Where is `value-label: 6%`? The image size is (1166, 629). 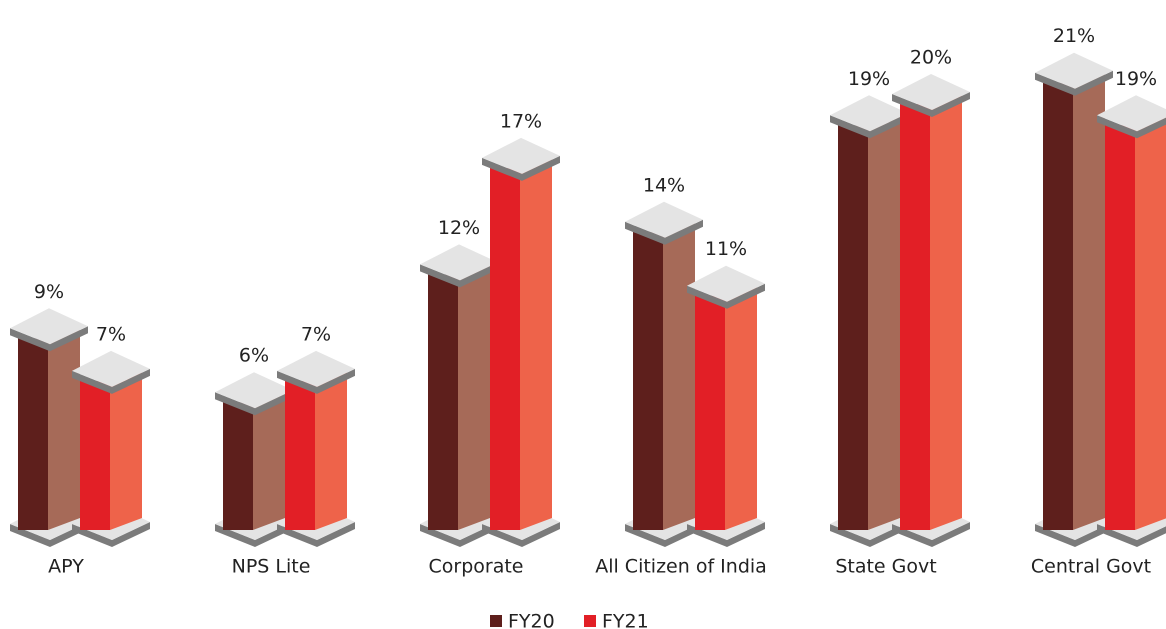
value-label: 6% is located at coordinates (254, 356).